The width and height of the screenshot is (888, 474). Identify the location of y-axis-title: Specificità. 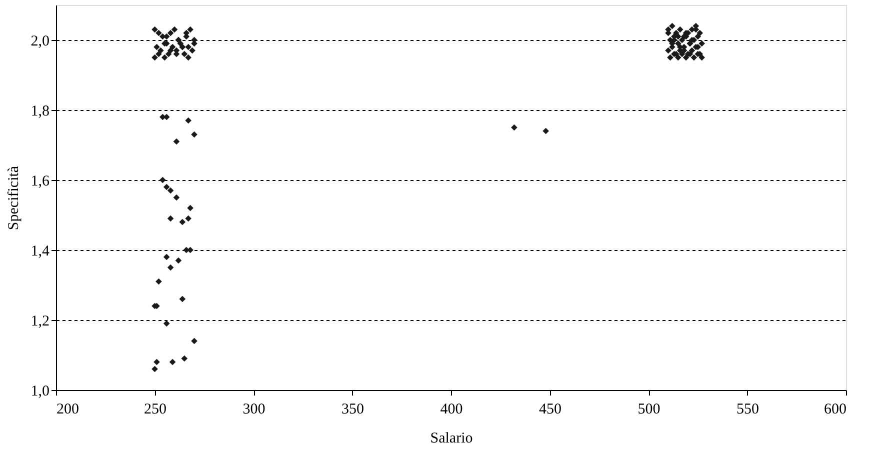
(14, 198).